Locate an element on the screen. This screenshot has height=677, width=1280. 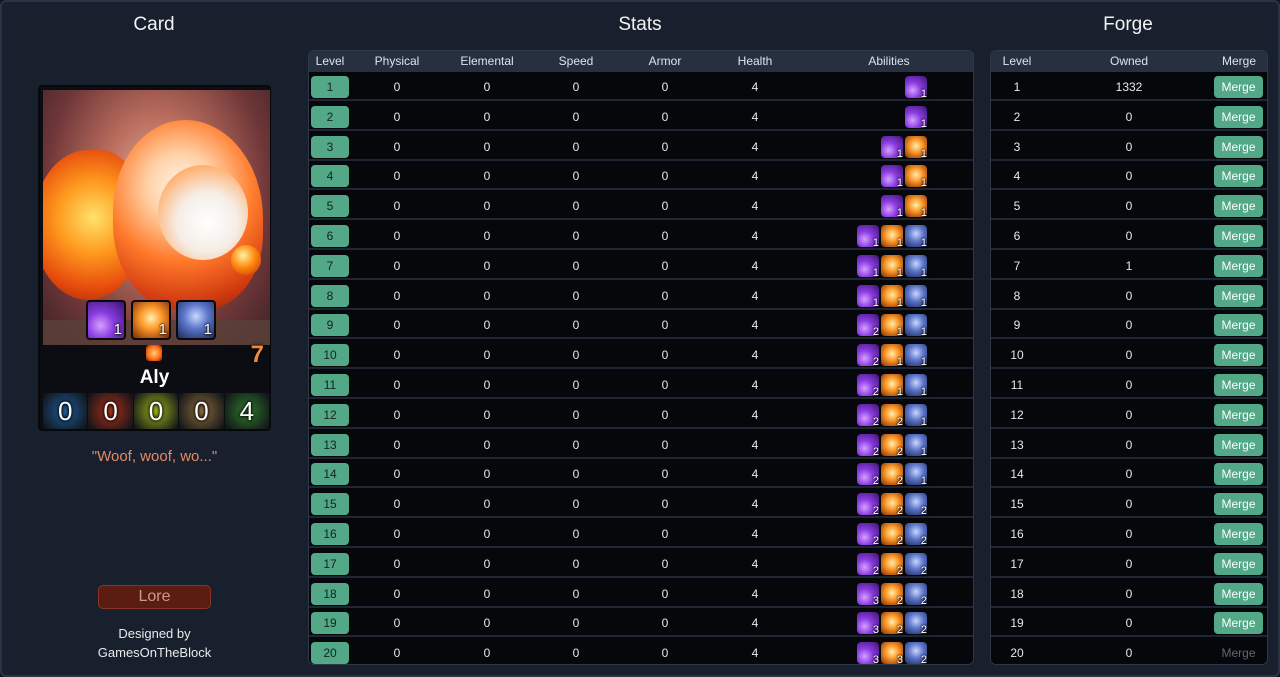
level-button: 5 is located at coordinates (330, 206).